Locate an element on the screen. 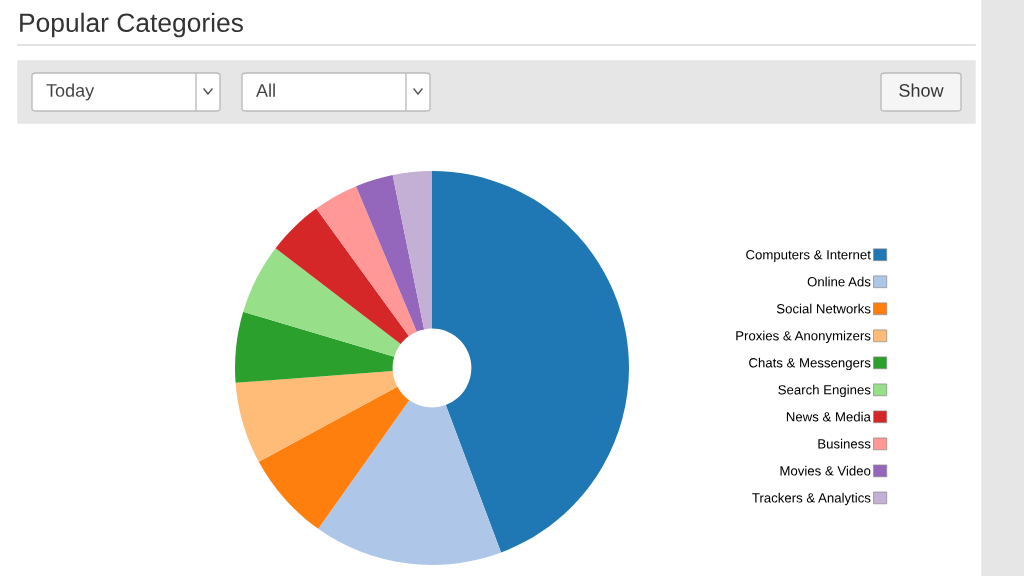  legend-label: Social Networks is located at coordinates (823, 308).